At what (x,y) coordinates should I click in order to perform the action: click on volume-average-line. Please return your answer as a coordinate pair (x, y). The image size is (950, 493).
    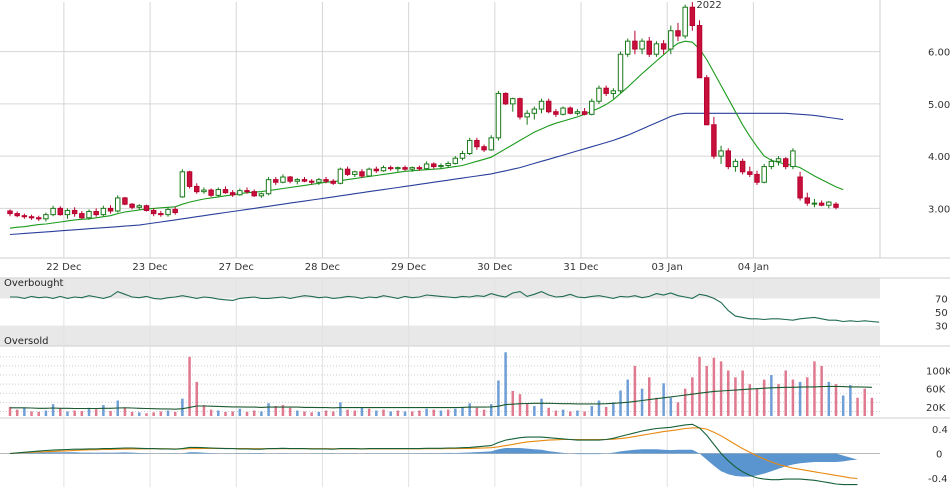
    Looking at the image, I should click on (441, 397).